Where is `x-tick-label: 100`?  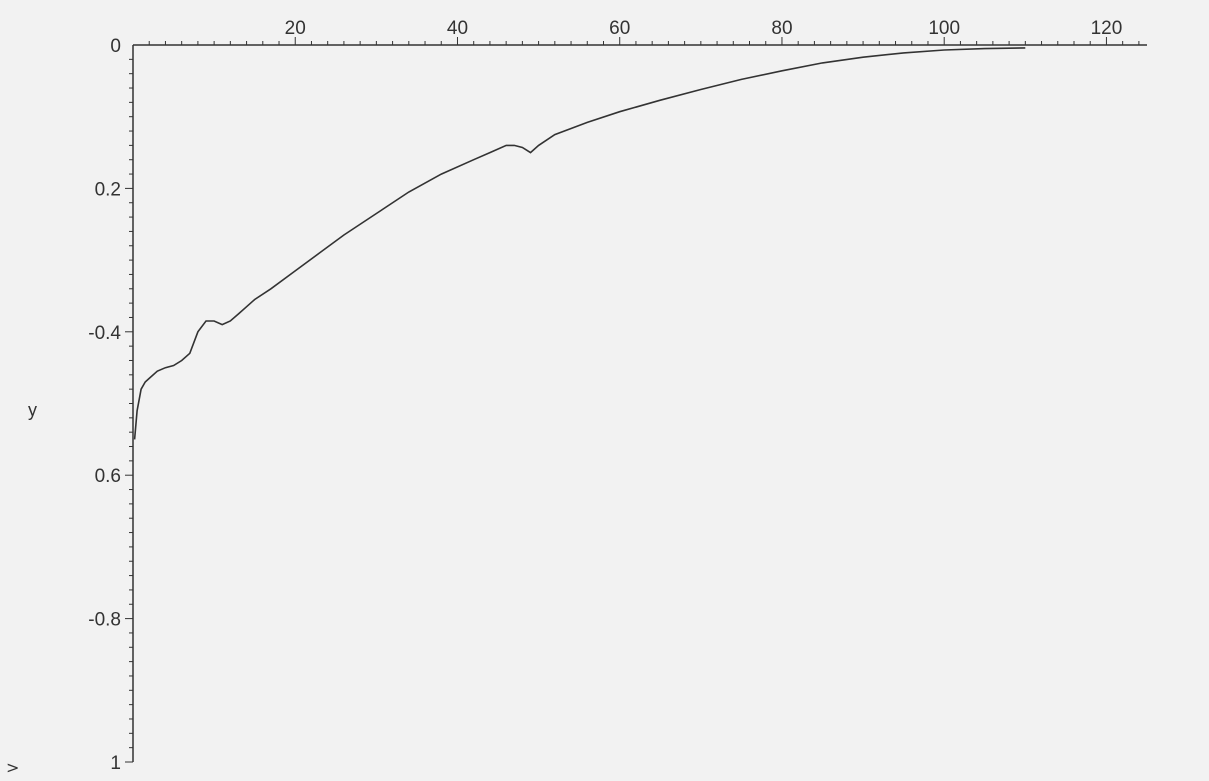
x-tick-label: 100 is located at coordinates (944, 28).